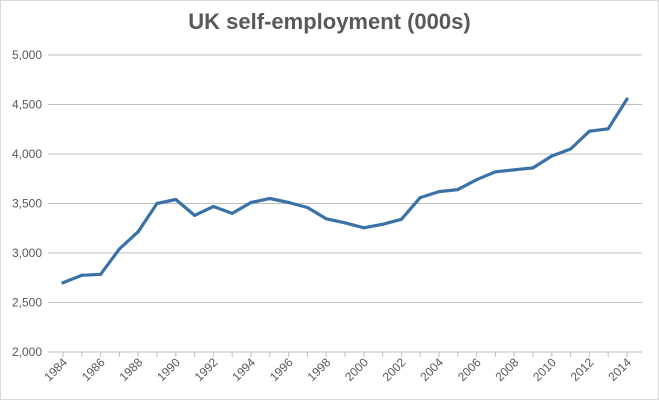 The image size is (659, 400). I want to click on x-axis, so click(345, 354).